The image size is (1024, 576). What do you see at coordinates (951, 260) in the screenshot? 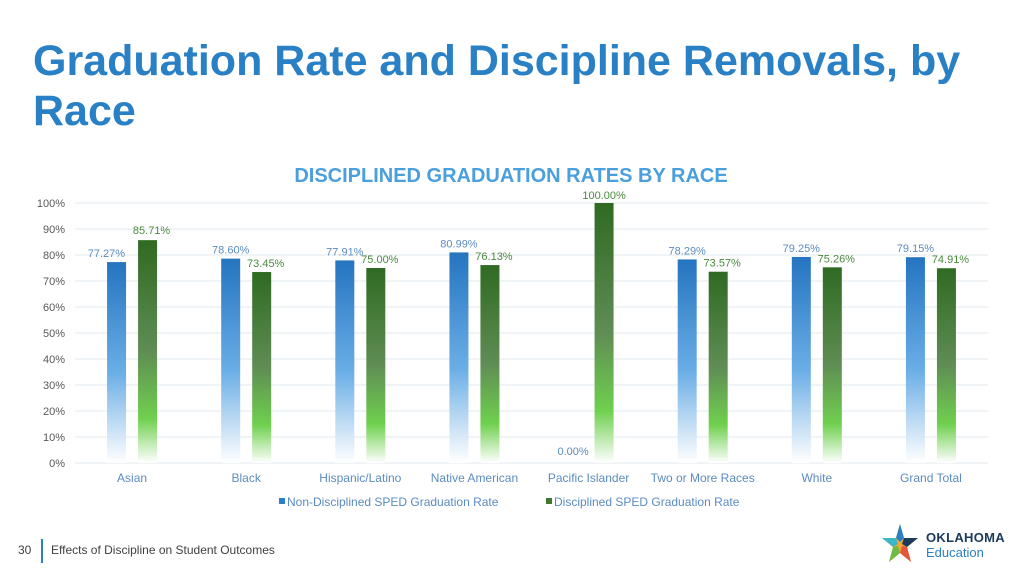
I see `data-label: 74.91%` at bounding box center [951, 260].